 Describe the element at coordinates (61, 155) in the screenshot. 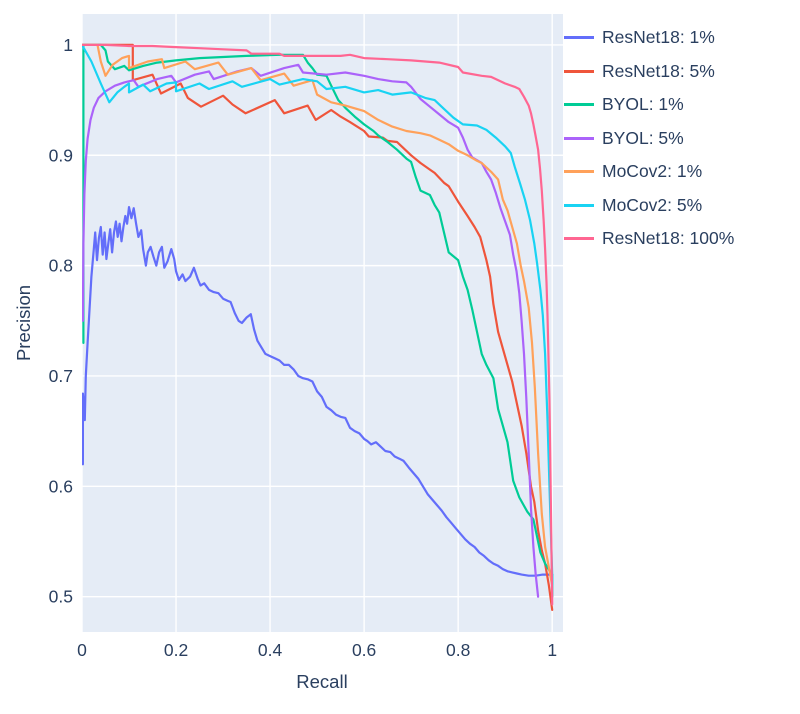

I see `y-tick-label: 0.9` at that location.